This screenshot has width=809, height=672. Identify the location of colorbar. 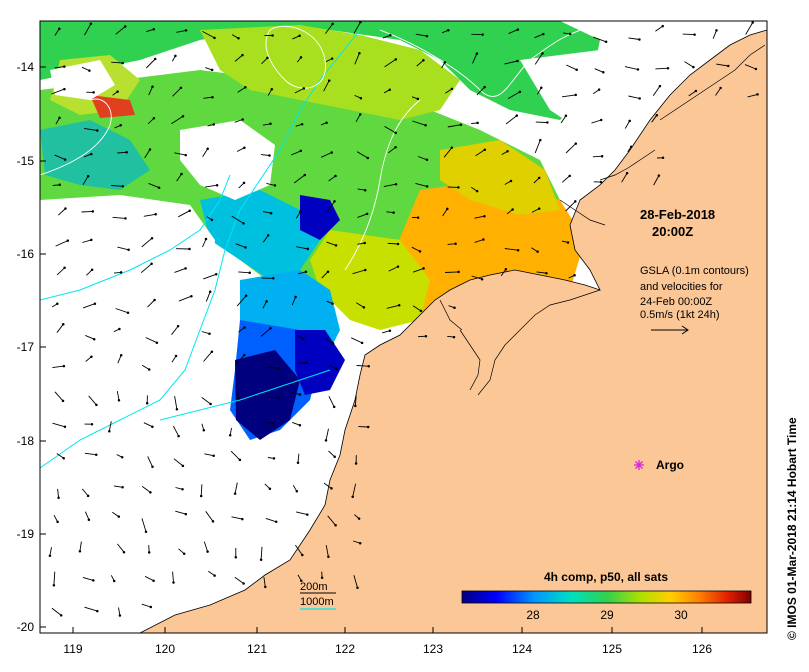
(606, 597).